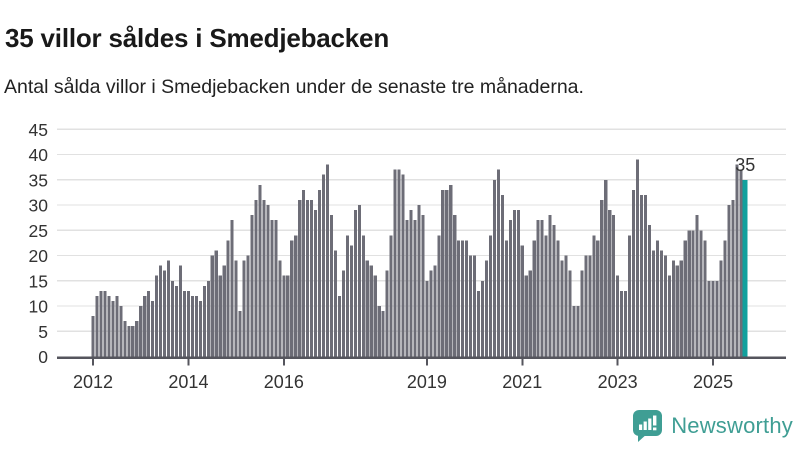 This screenshot has width=800, height=450. I want to click on y-axis-tick-label: 40, so click(39, 155).